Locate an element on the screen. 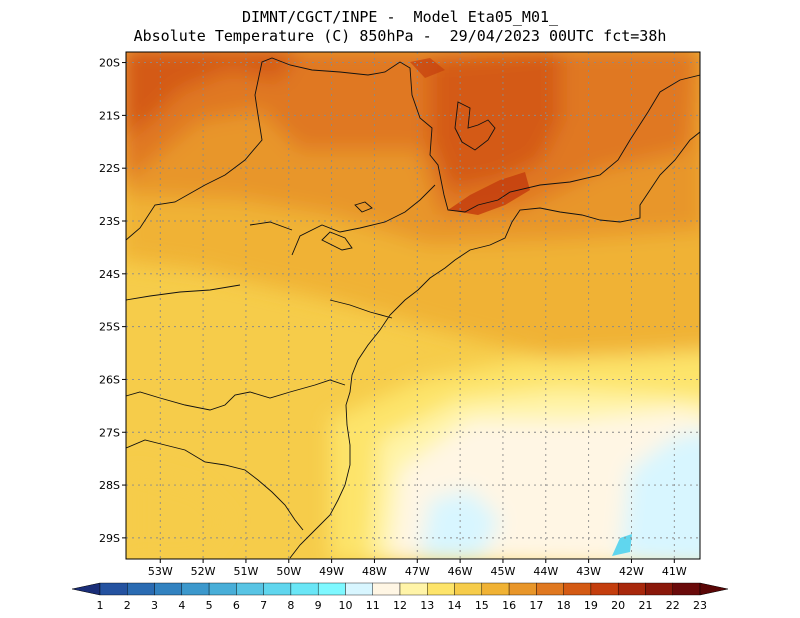  colorbar-label: 14 is located at coordinates (455, 605).